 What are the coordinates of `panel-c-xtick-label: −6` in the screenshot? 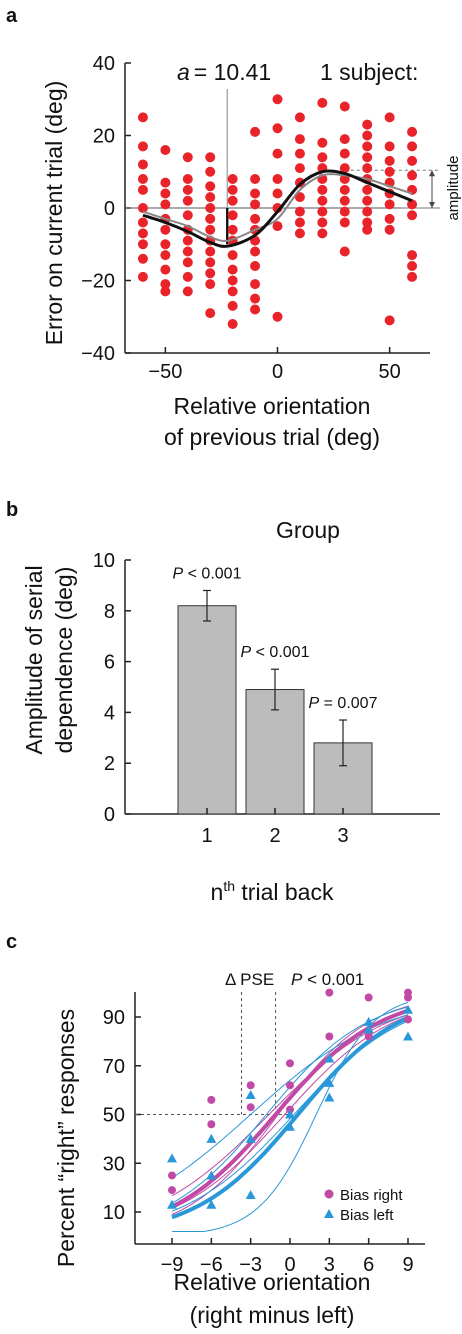 It's located at (211, 1265).